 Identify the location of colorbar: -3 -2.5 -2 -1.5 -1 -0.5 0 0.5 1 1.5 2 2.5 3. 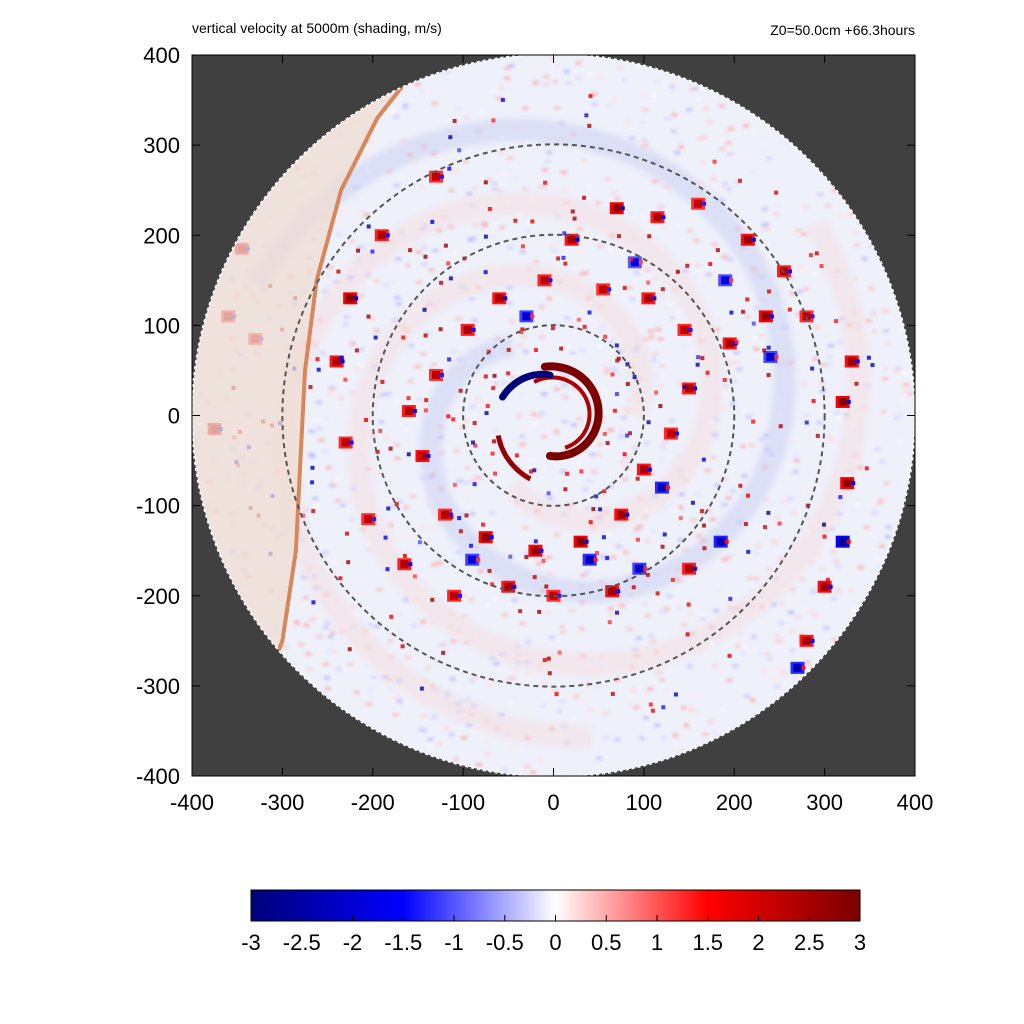
(553, 922).